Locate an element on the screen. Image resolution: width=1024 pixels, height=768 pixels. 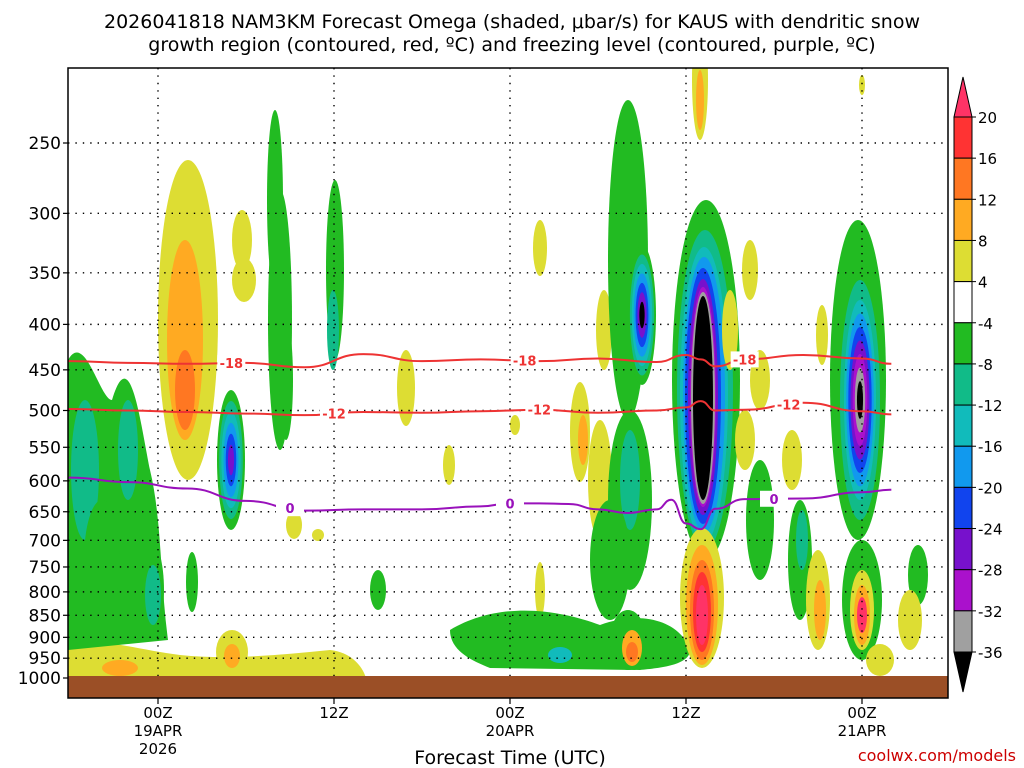
x-year-label-0: 2026 is located at coordinates (158, 749).